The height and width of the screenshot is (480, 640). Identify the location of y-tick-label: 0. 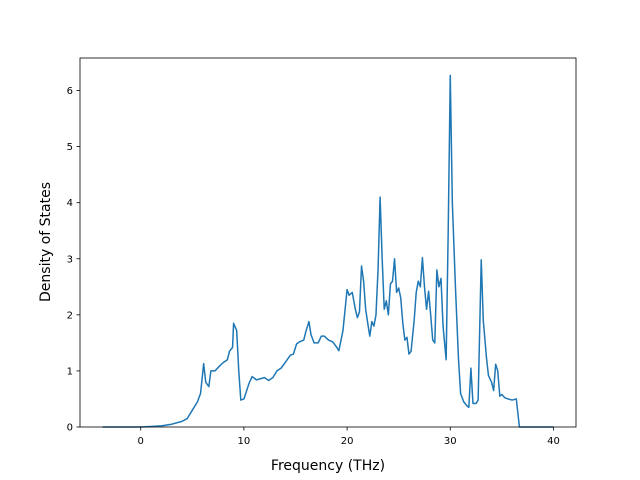
(70, 428).